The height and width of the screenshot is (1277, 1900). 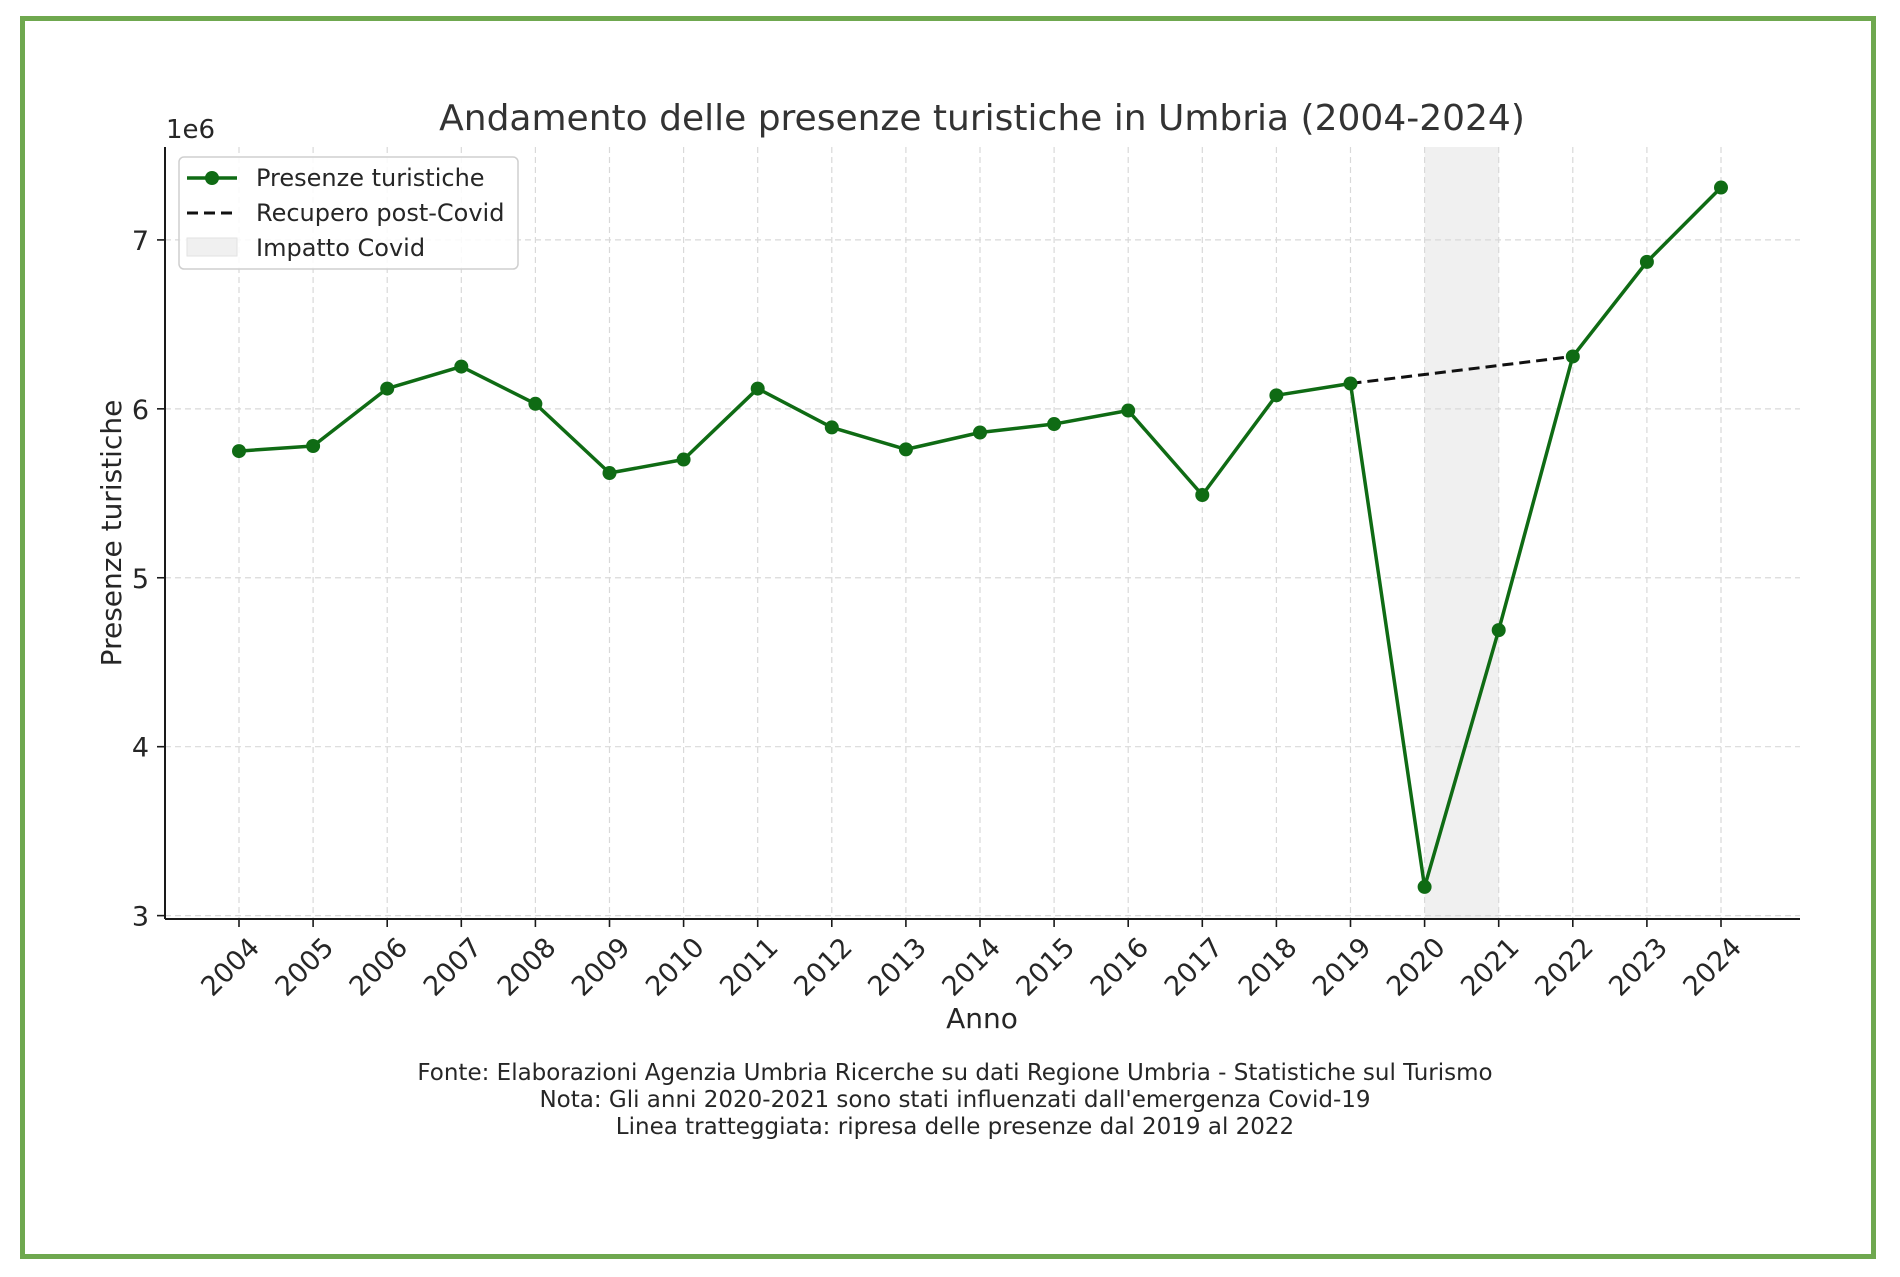 I want to click on y-axis-label: Presenze turistiche, so click(x=111, y=533).